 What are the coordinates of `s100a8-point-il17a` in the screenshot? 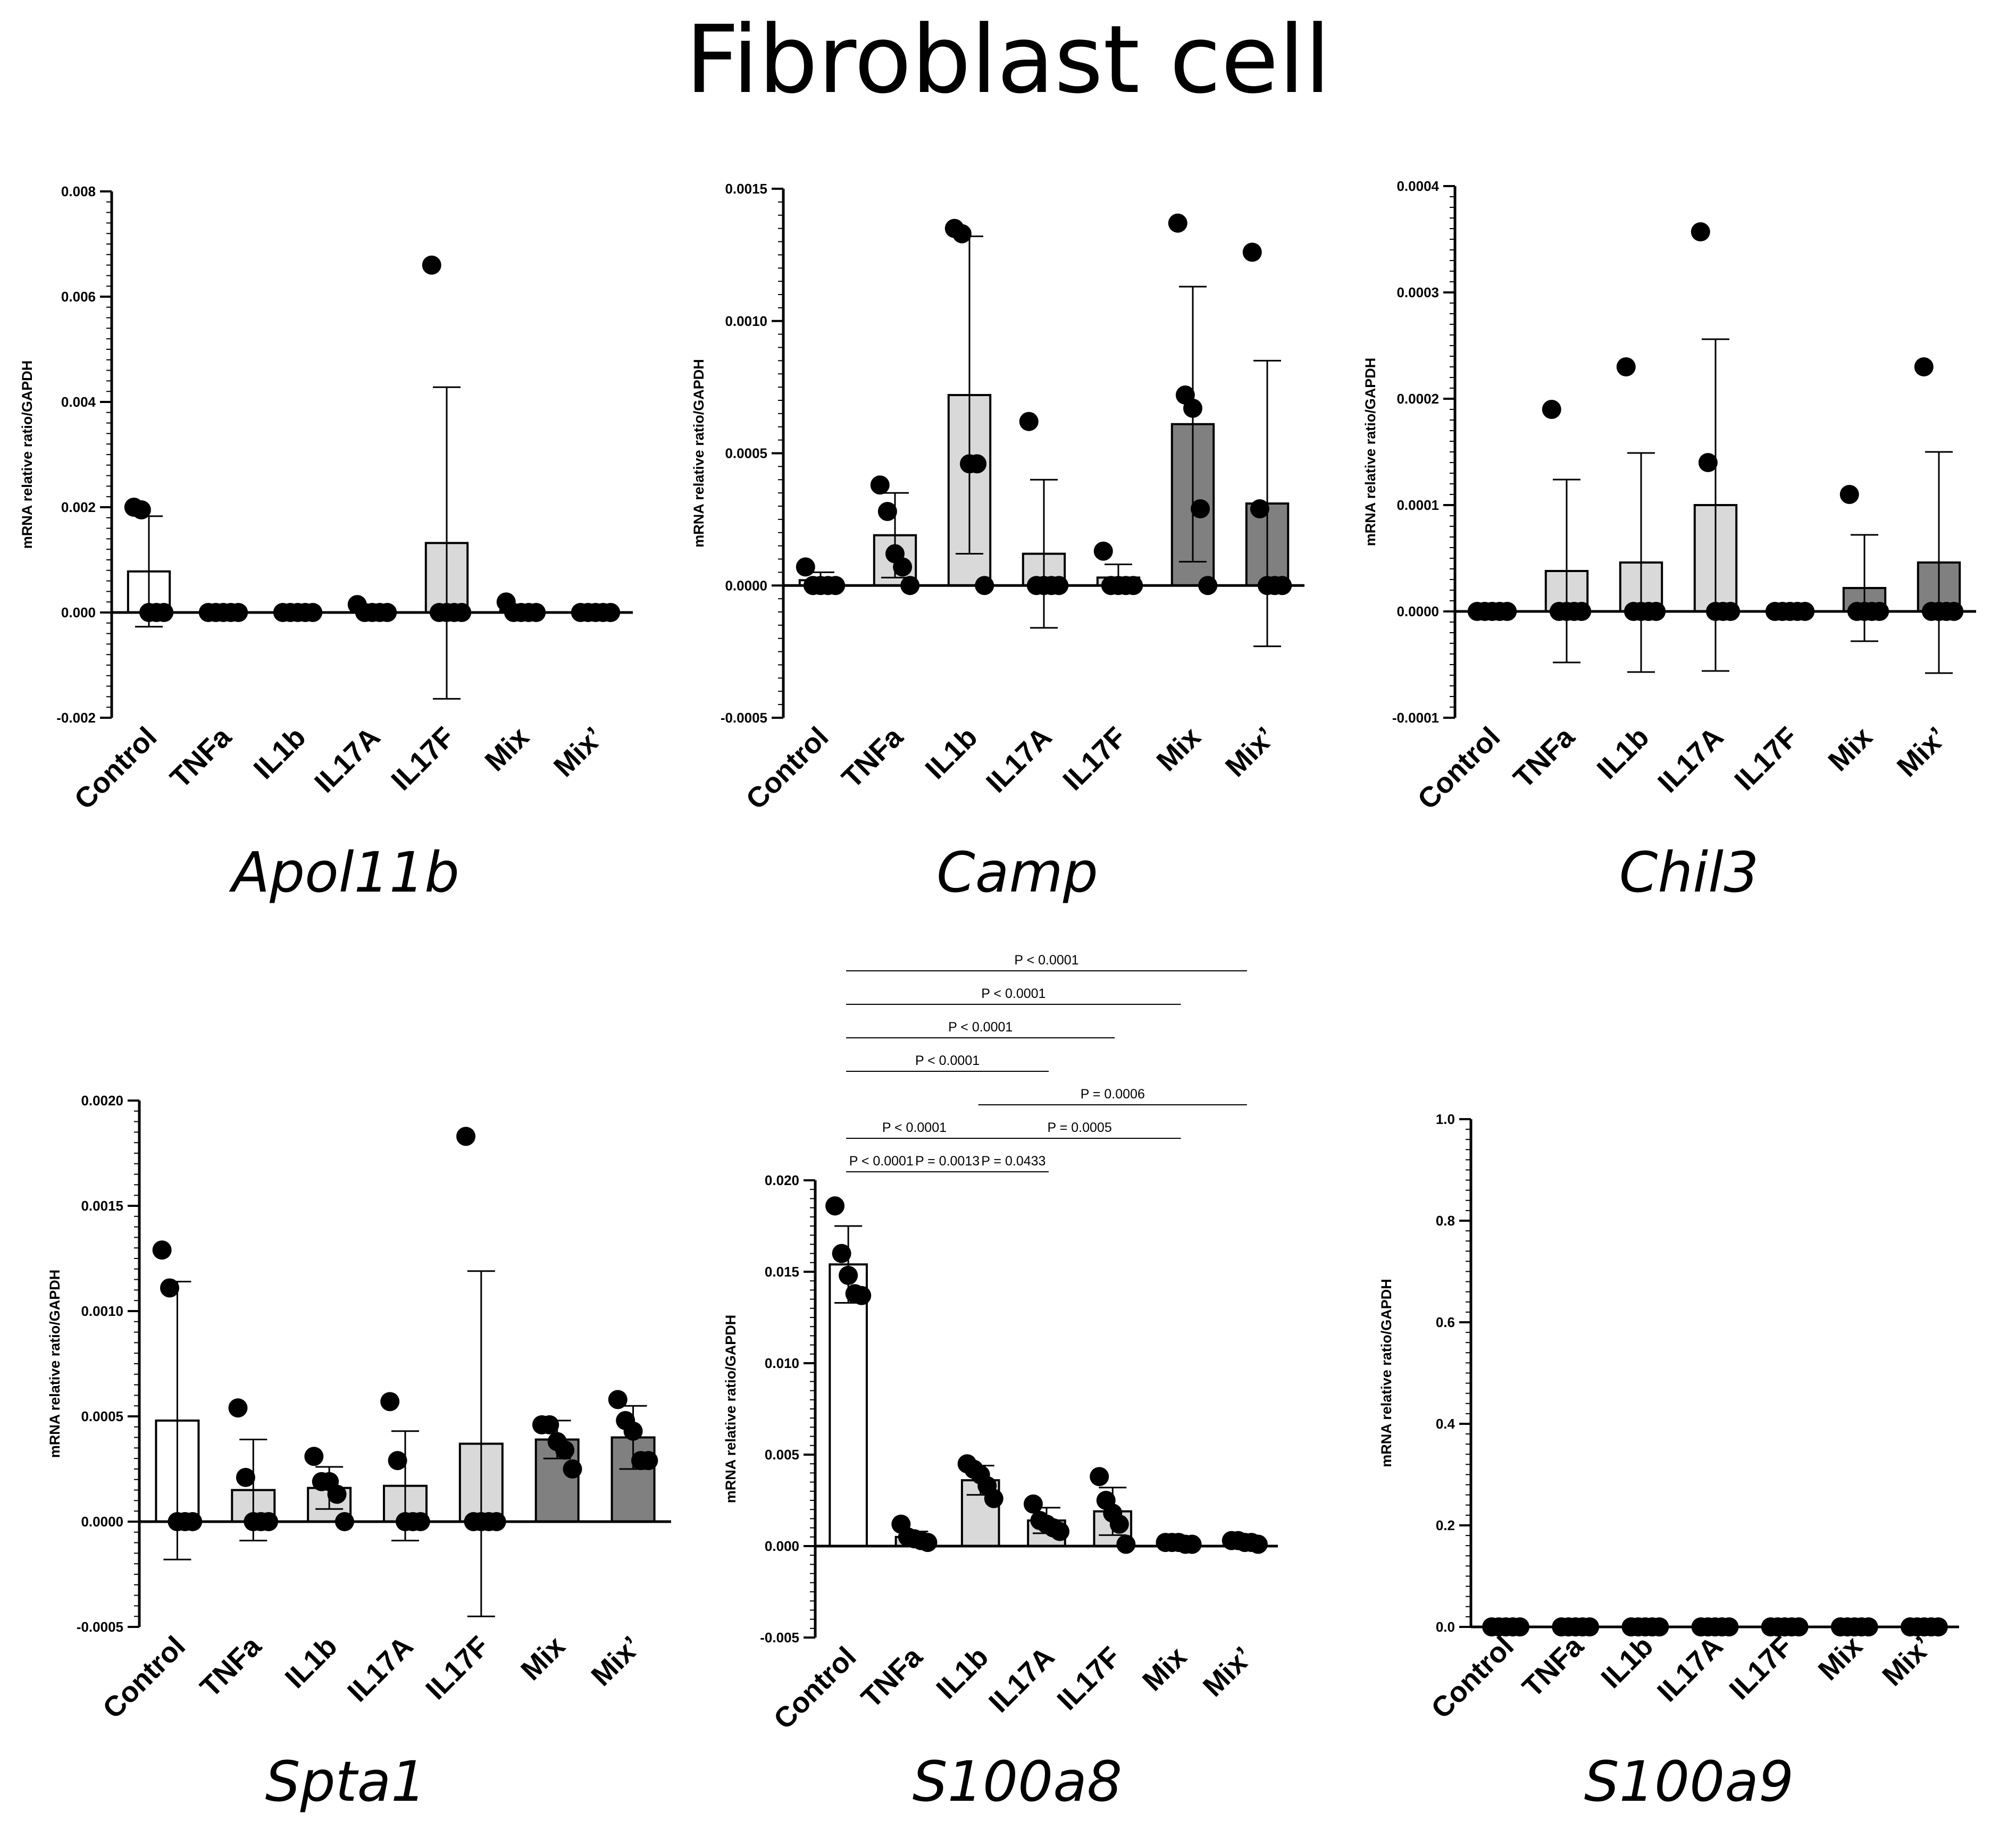 It's located at (1060, 1531).